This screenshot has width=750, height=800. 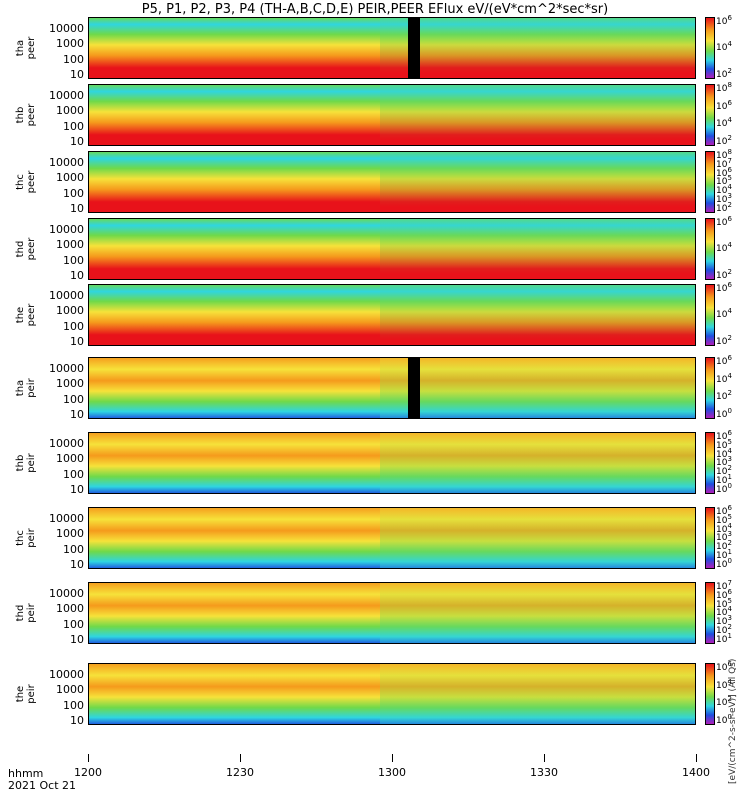 What do you see at coordinates (724, 88) in the screenshot?
I see `colorbar-tick-label: 10⁸` at bounding box center [724, 88].